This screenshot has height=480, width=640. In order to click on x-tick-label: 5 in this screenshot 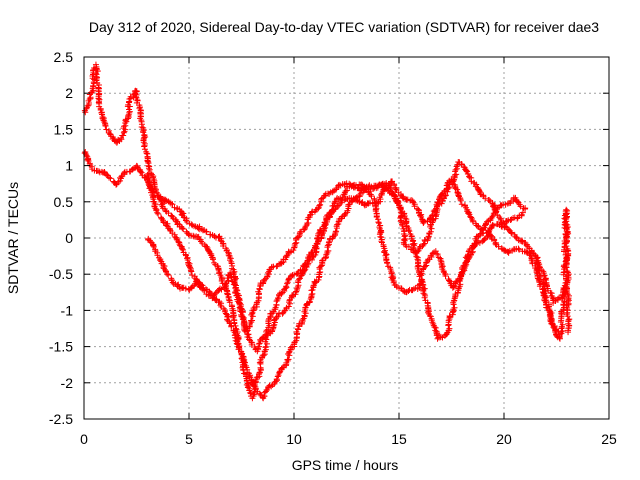, I will do `click(189, 439)`.